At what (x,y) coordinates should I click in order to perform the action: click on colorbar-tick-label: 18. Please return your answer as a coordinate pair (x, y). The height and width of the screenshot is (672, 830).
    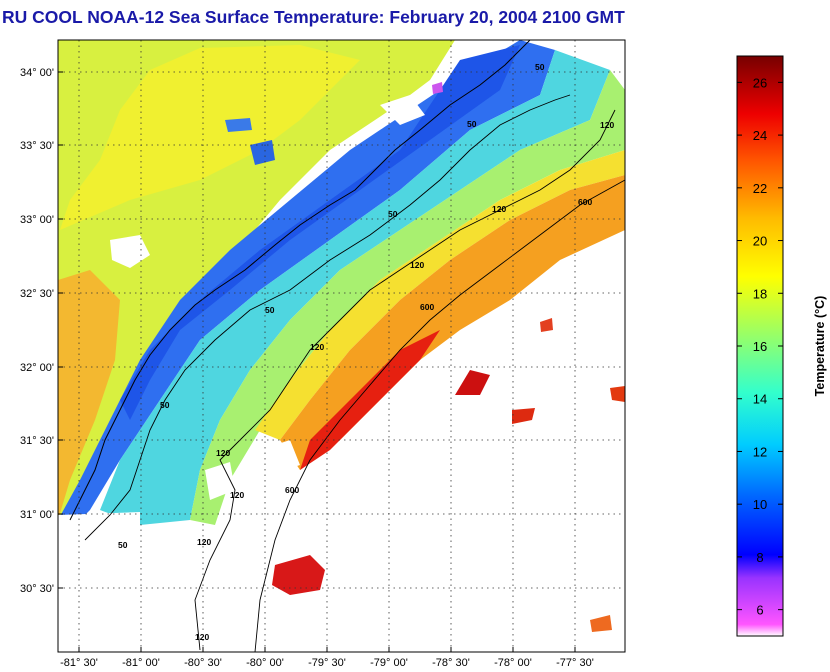
    Looking at the image, I should click on (760, 293).